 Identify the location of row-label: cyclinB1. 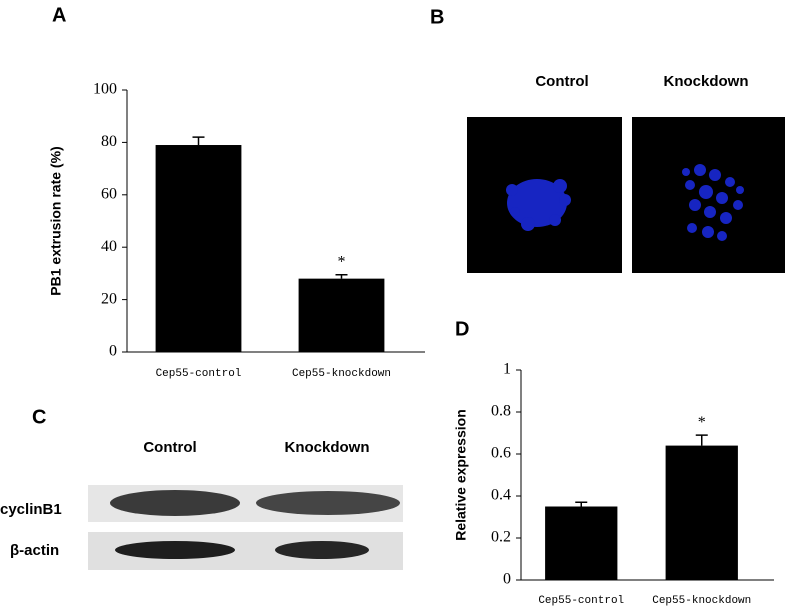
(31, 509).